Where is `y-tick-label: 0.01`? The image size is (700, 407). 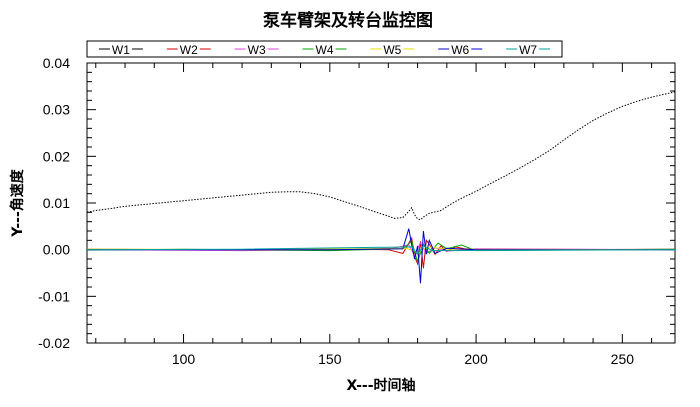 y-tick-label: 0.01 is located at coordinates (56, 203).